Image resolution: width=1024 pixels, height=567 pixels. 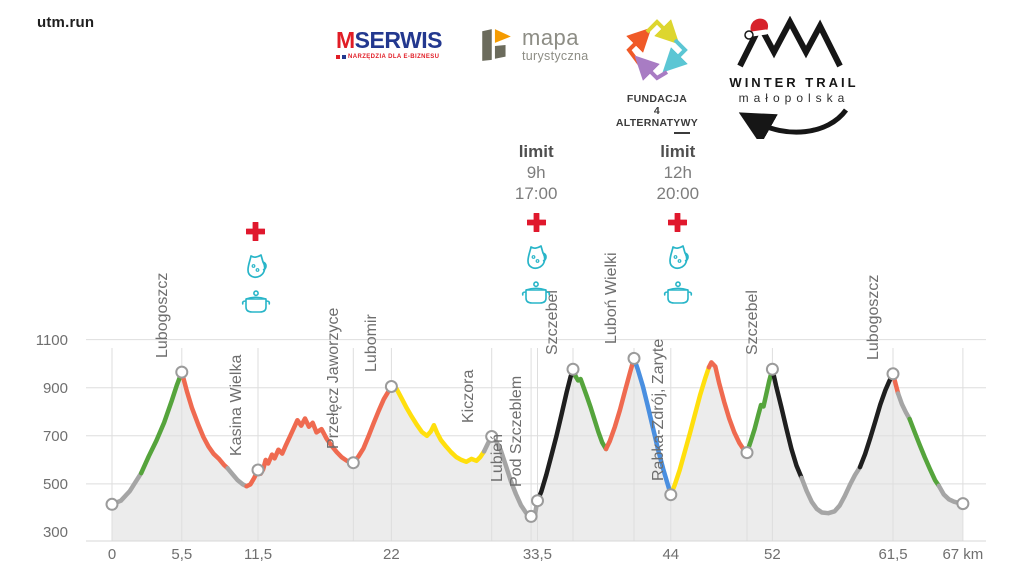 I want to click on site-name: utm.run, so click(x=66, y=22).